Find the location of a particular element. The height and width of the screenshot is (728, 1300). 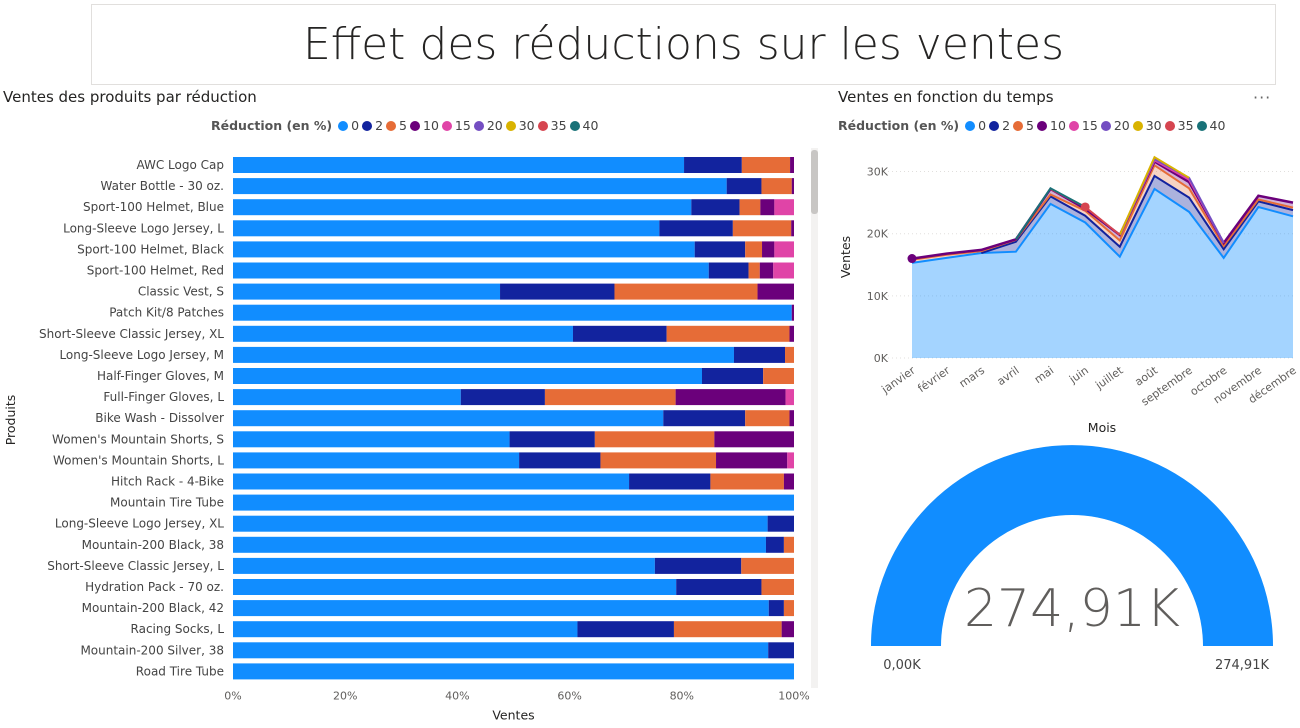

bar-legend-item-0: 0 is located at coordinates (348, 125).